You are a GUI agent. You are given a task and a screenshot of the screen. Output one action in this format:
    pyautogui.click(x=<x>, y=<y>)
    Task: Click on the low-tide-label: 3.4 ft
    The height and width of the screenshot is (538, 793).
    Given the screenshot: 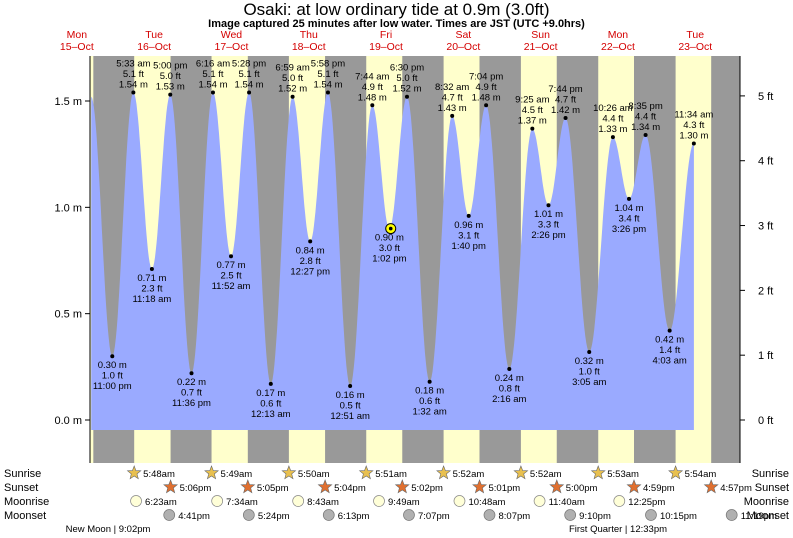 What is the action you would take?
    pyautogui.click(x=628, y=218)
    